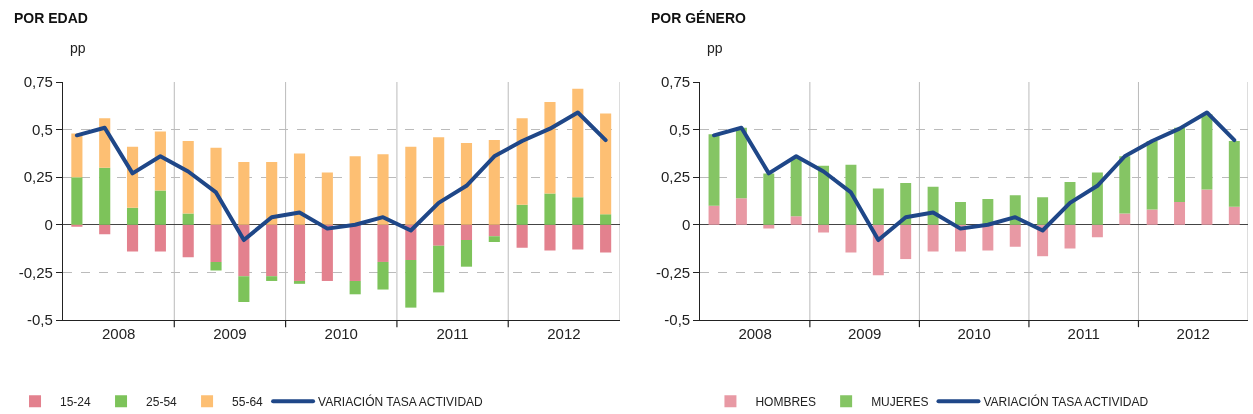  I want to click on legend-label: HOMBRES, so click(786, 401).